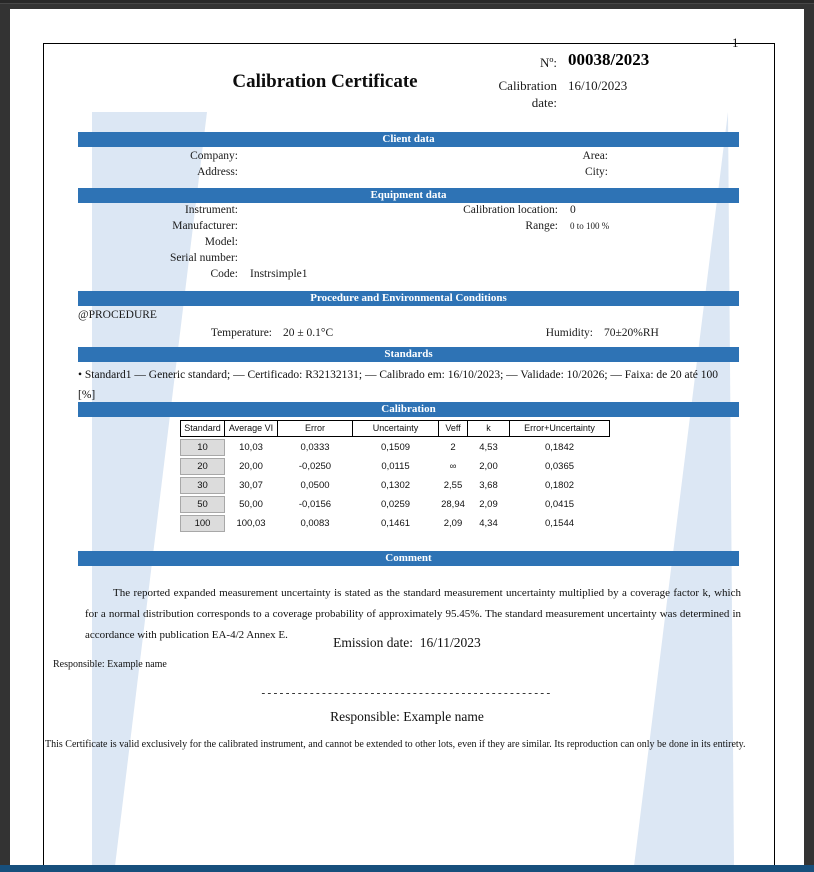 This screenshot has height=872, width=814. I want to click on value-cell: 0,1544, so click(559, 523).